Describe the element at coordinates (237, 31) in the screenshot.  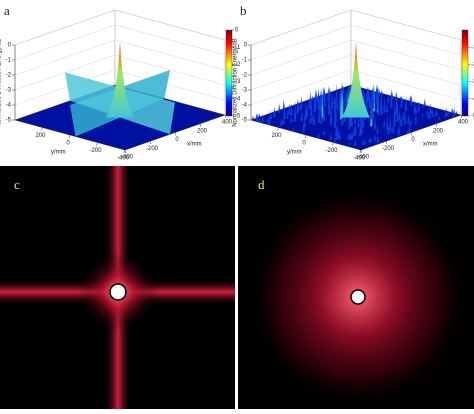
I see `colorbar-tick-label: 0` at that location.